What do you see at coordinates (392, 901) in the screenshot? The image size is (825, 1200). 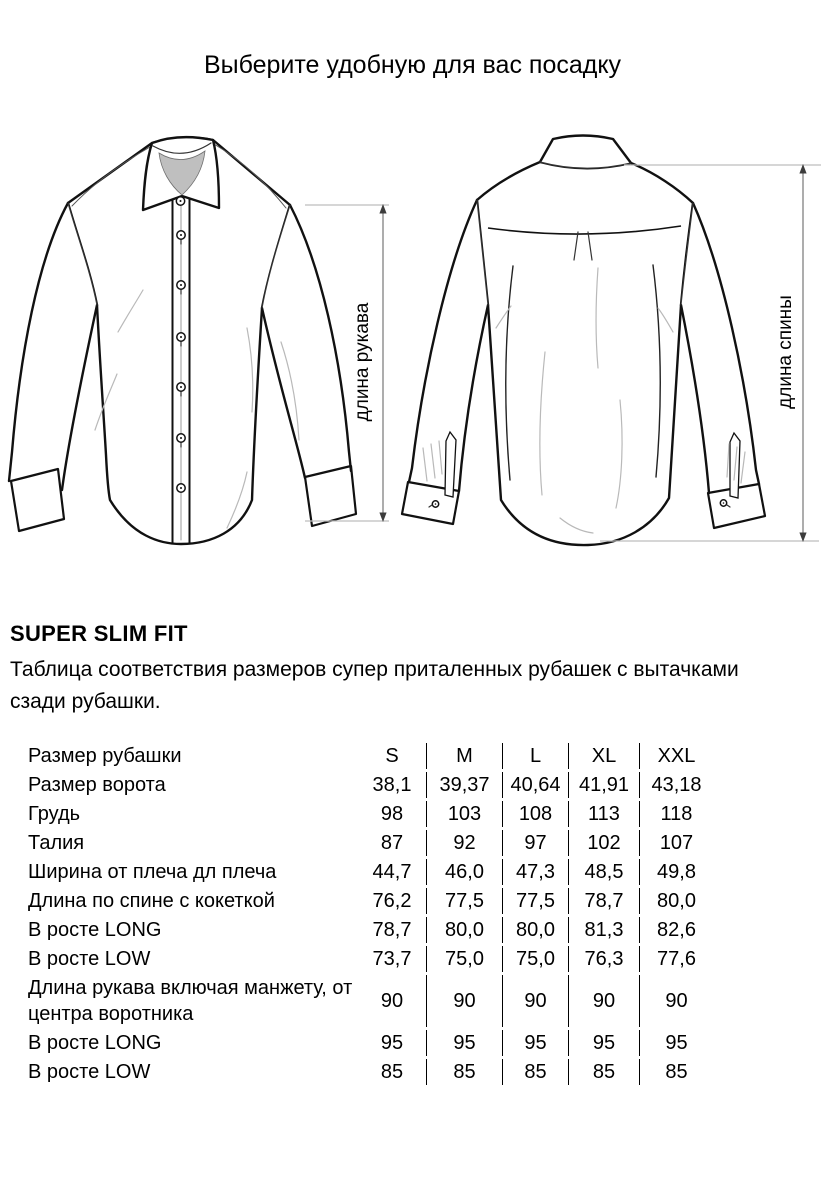 I see `size-value-cell: 76,2` at bounding box center [392, 901].